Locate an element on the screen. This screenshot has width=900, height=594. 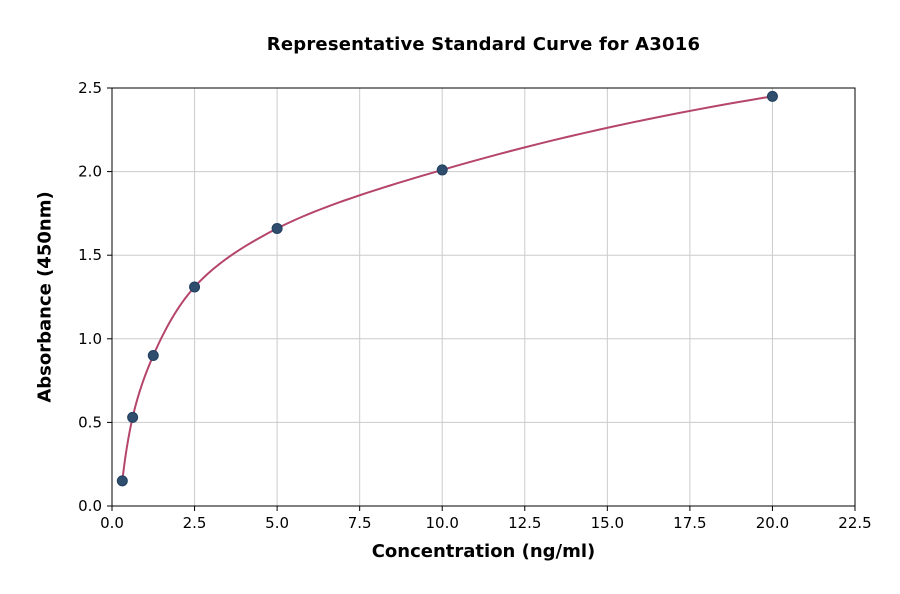
x-tick-label: 12.5 is located at coordinates (524, 523).